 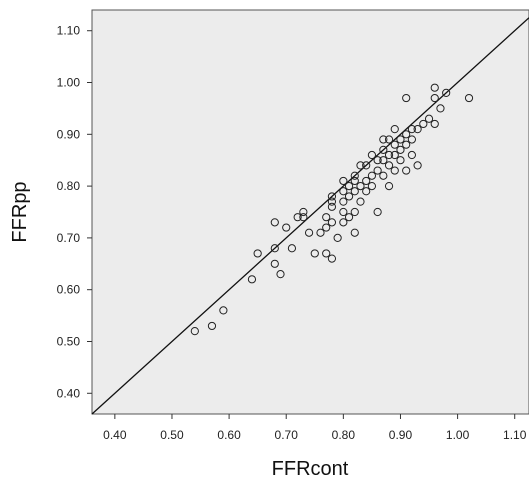 I want to click on x-axis: 0.40 0.50 0.60 0.70 0.80 0.90 1.00 1.10, so click(x=315, y=428).